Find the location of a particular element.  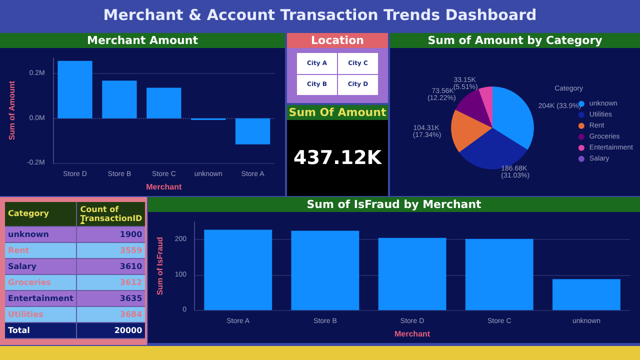

category-label: unknown is located at coordinates (41, 234).